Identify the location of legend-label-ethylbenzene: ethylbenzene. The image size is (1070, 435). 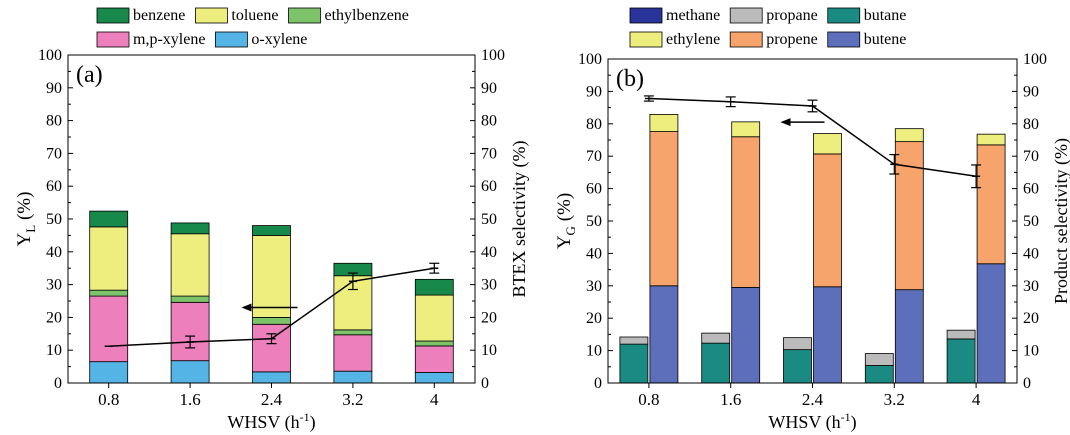
(367, 15).